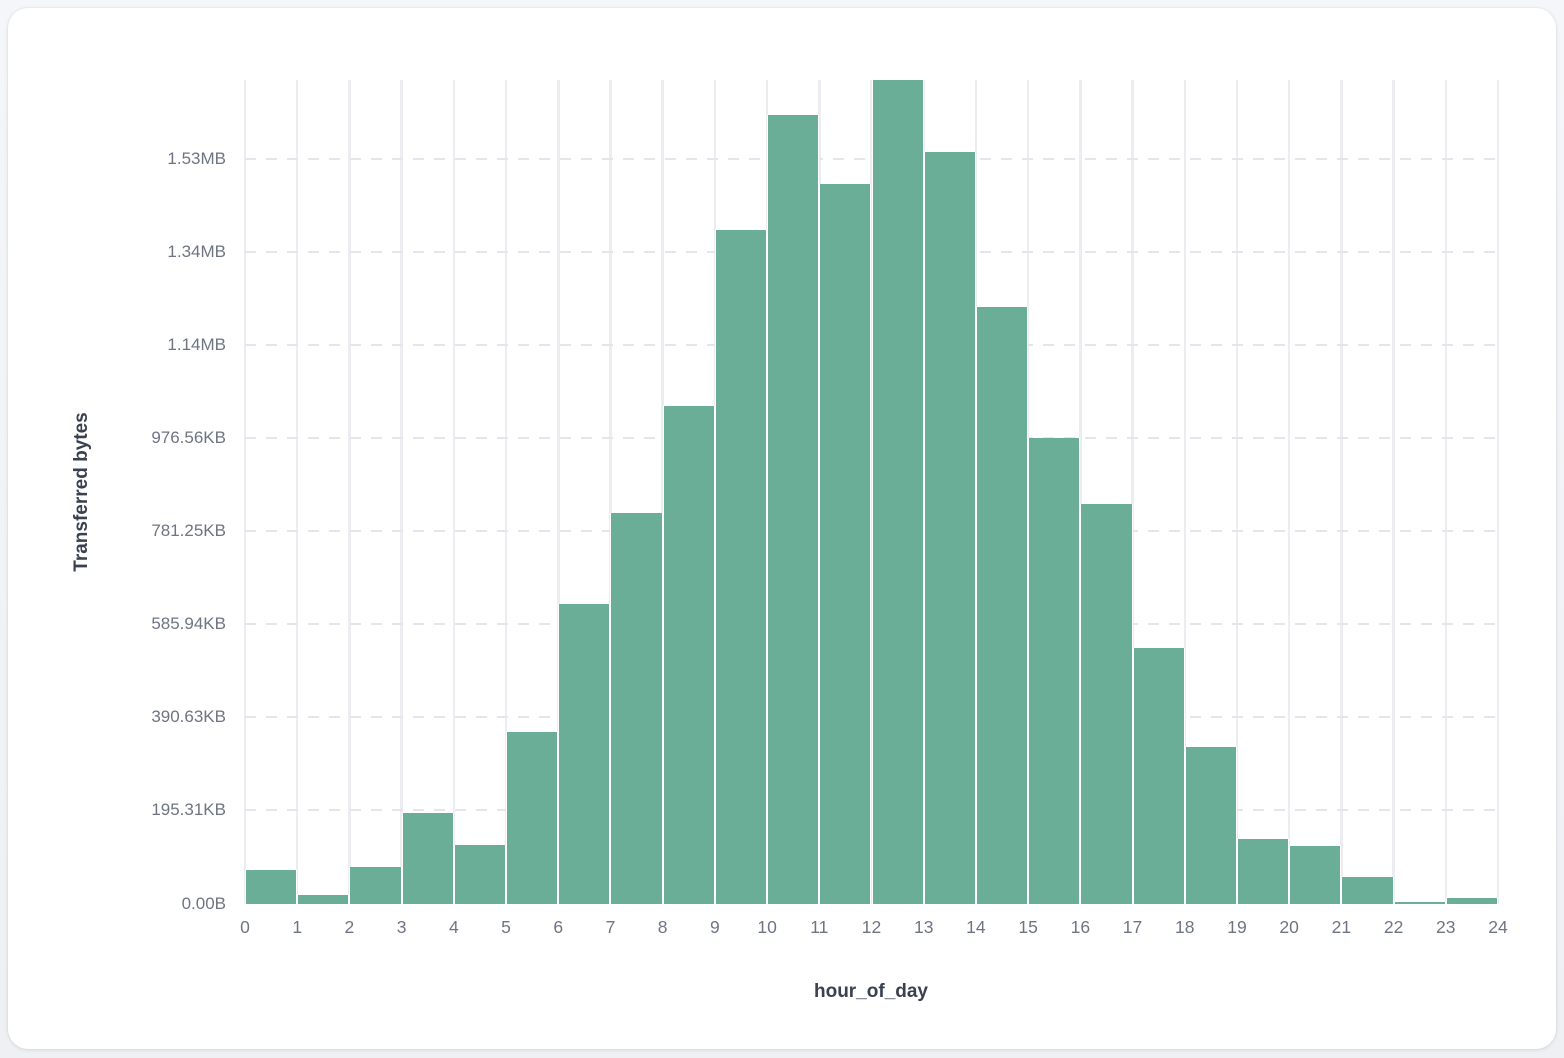 Image resolution: width=1564 pixels, height=1058 pixels. I want to click on x-tick-label: 11, so click(819, 927).